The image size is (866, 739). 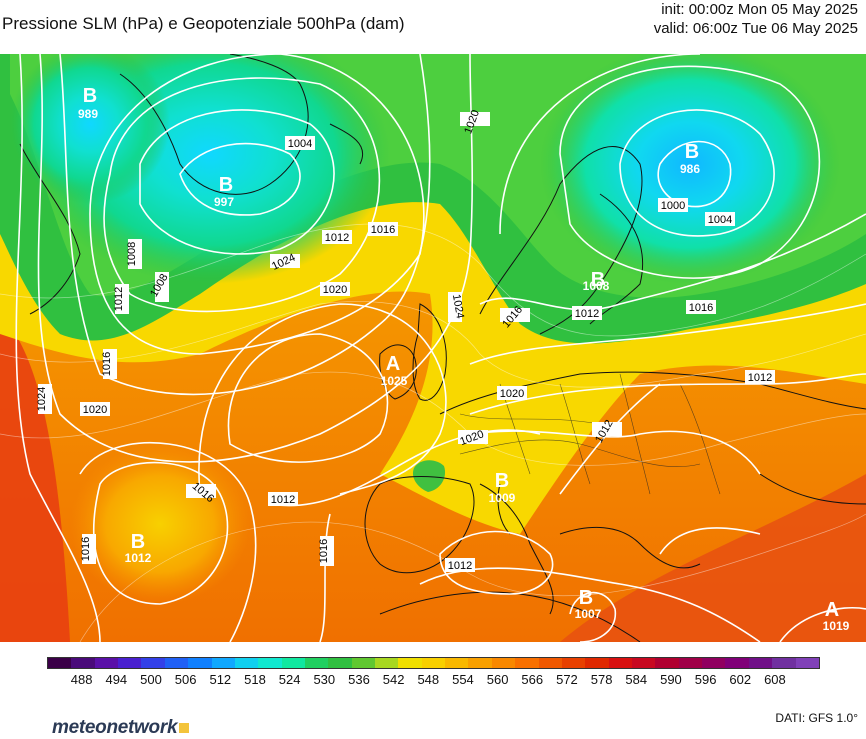 I want to click on valid-time: valid: 06:00z Tue 06 May 2025, so click(x=755, y=28).